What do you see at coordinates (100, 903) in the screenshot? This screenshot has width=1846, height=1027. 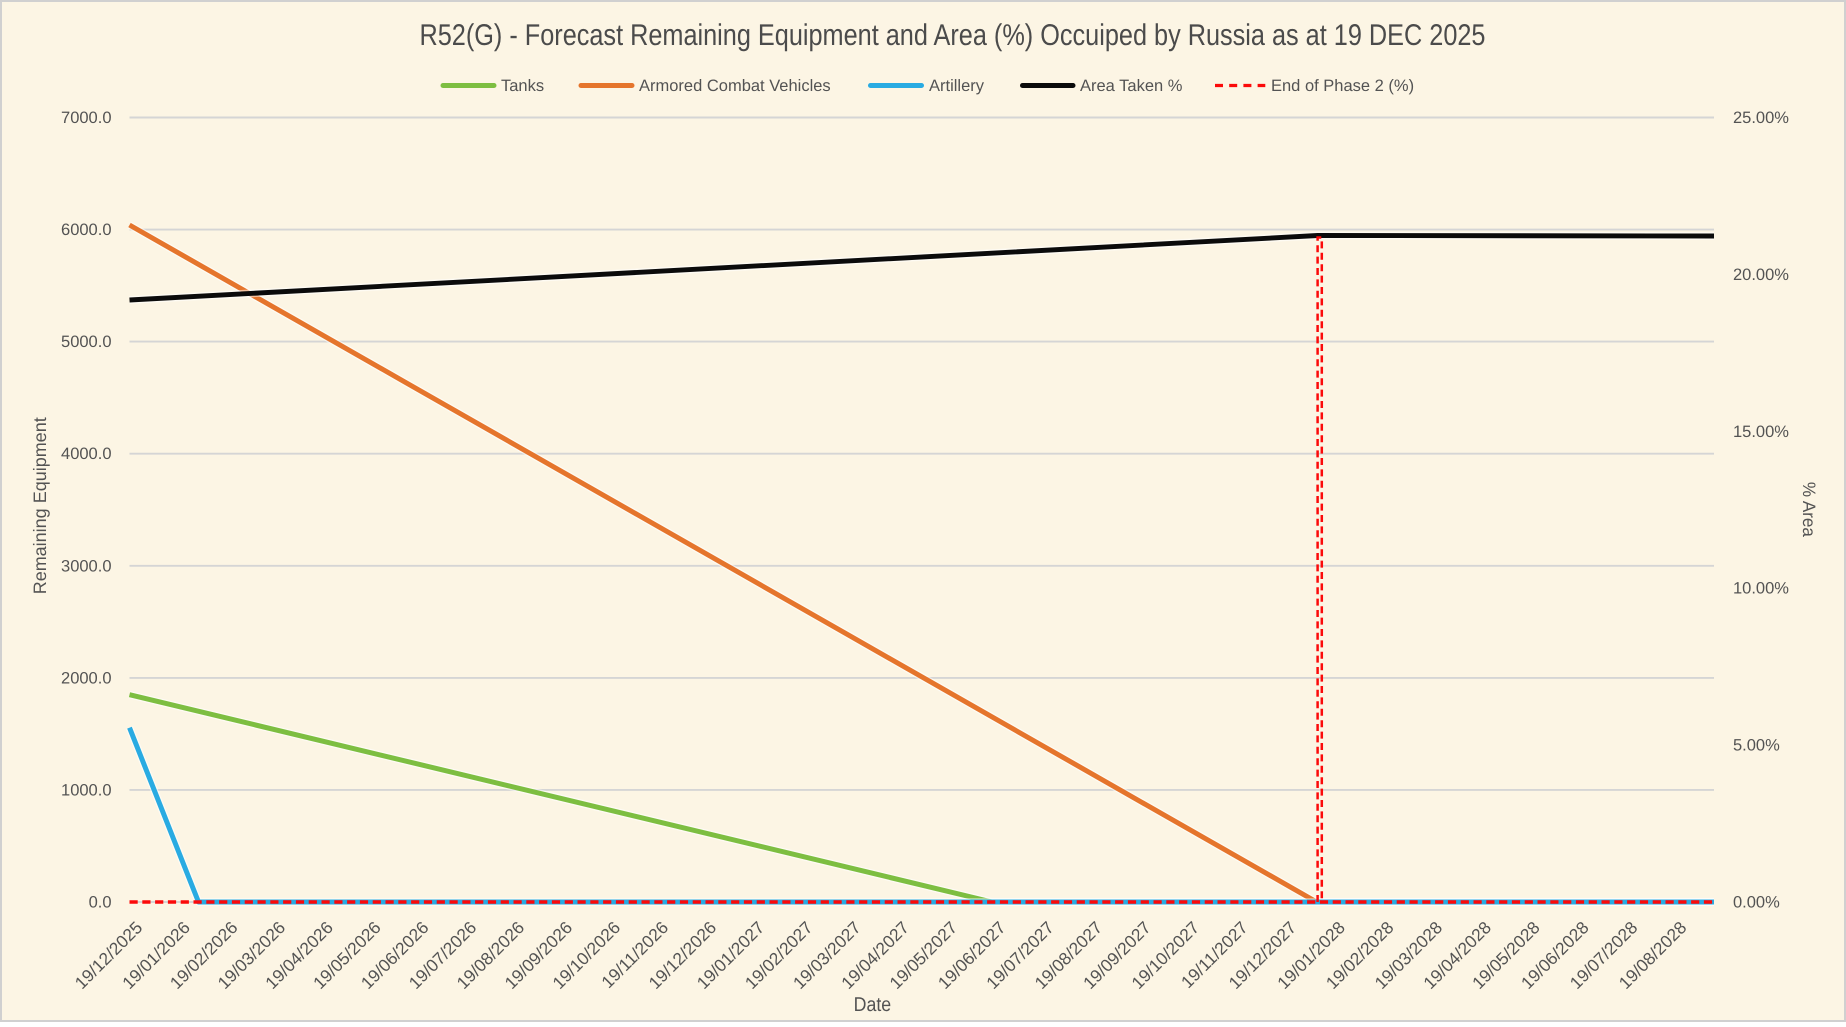 I see `svg-text: 0.0` at bounding box center [100, 903].